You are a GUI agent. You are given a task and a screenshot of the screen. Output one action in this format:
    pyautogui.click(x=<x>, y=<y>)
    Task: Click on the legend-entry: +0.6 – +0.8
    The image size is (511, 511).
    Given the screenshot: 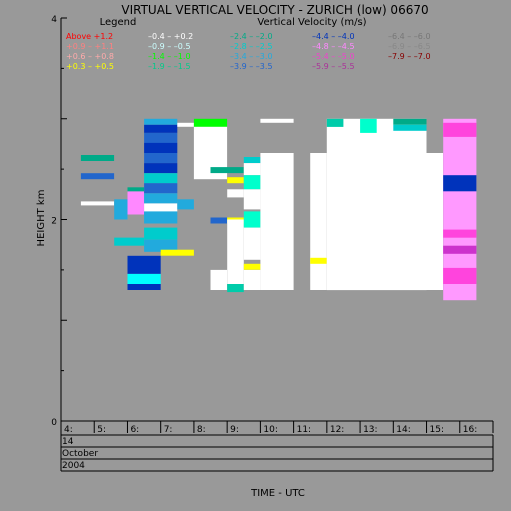 What is the action you would take?
    pyautogui.click(x=90, y=56)
    